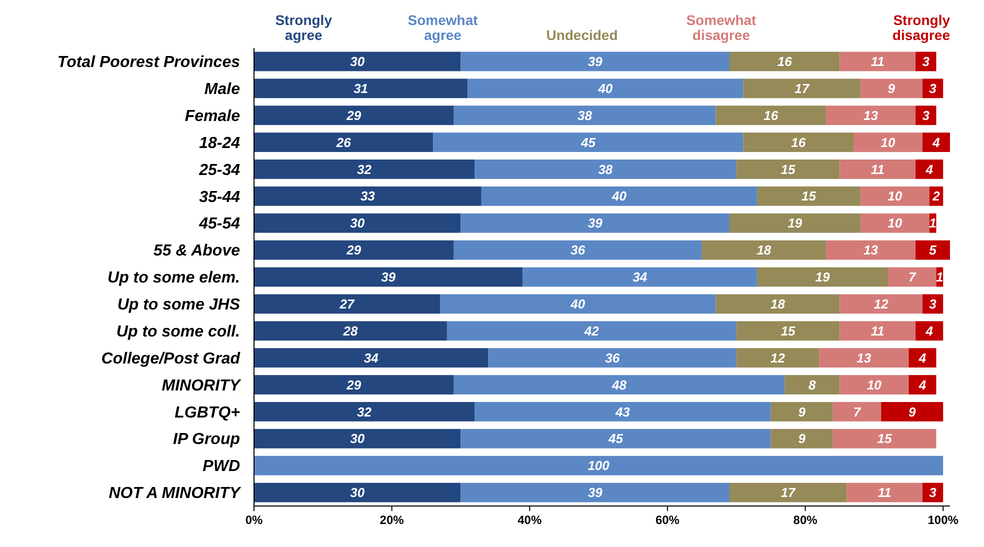 The height and width of the screenshot is (547, 984). I want to click on data-label: 1, so click(932, 223).